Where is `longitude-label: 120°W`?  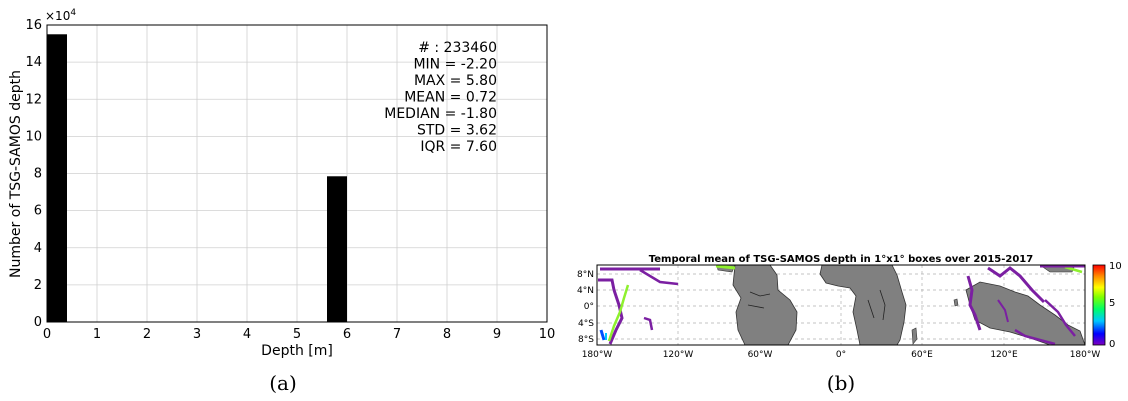
longitude-label: 120°W is located at coordinates (678, 355).